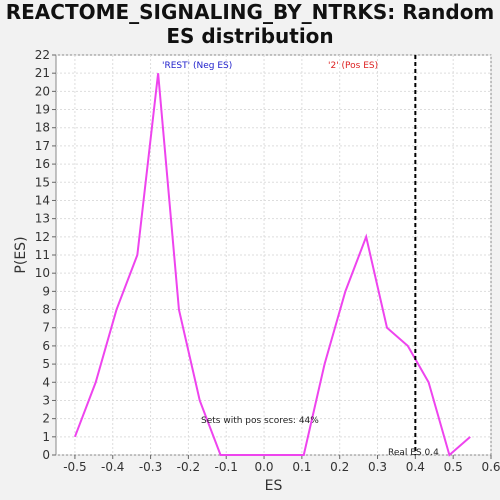 The image size is (500, 500). I want to click on y-tick-label: 1, so click(46, 437).